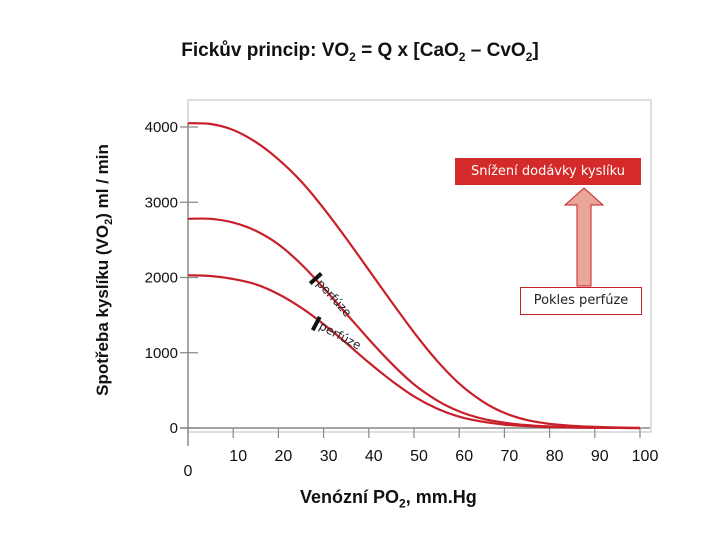 The width and height of the screenshot is (720, 540). What do you see at coordinates (284, 456) in the screenshot?
I see `x-tick-label: 20` at bounding box center [284, 456].